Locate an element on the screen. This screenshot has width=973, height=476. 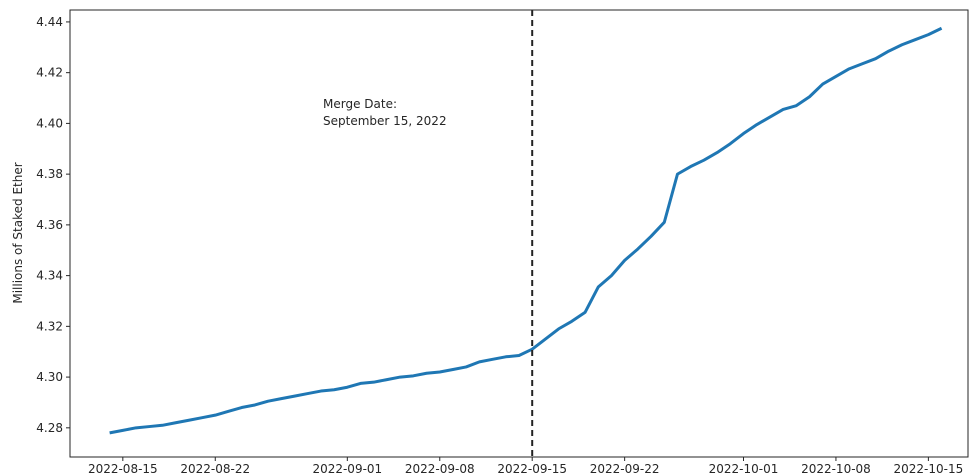
x-tick-label: 2022-08-15 is located at coordinates (123, 469).